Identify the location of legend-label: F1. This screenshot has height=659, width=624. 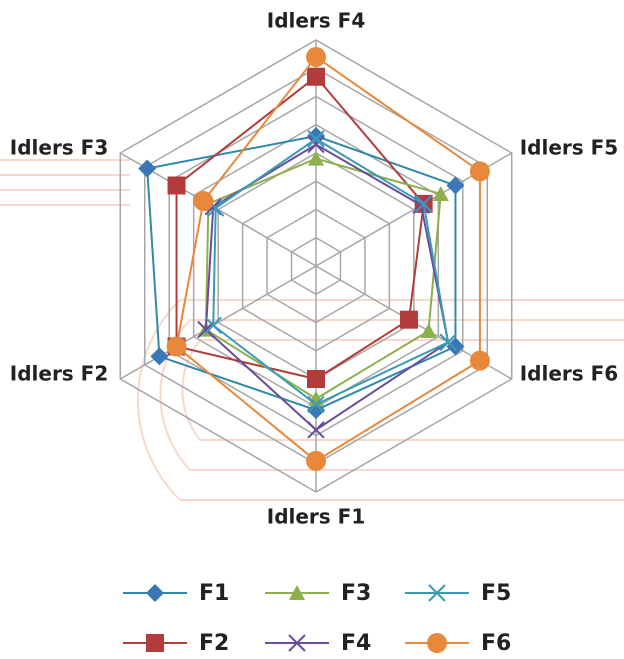
(214, 593).